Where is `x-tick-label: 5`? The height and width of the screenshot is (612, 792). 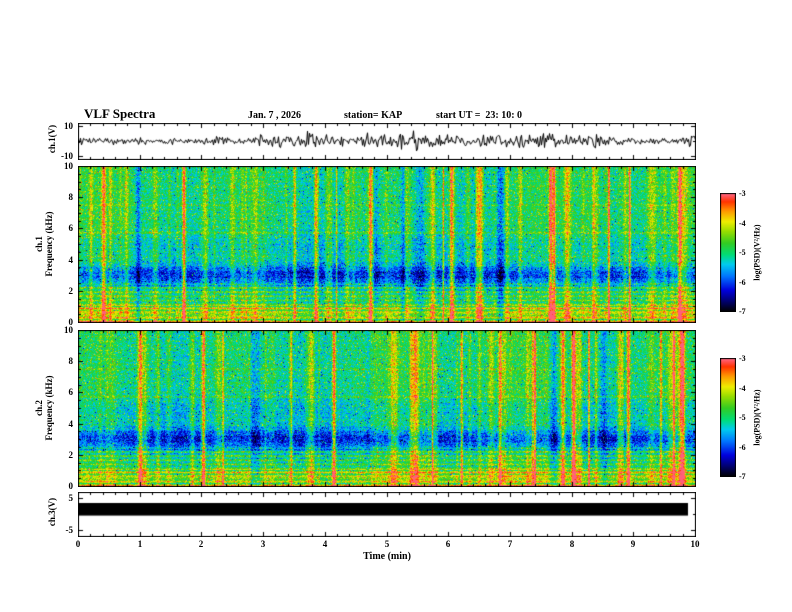 x-tick-label: 5 is located at coordinates (387, 544).